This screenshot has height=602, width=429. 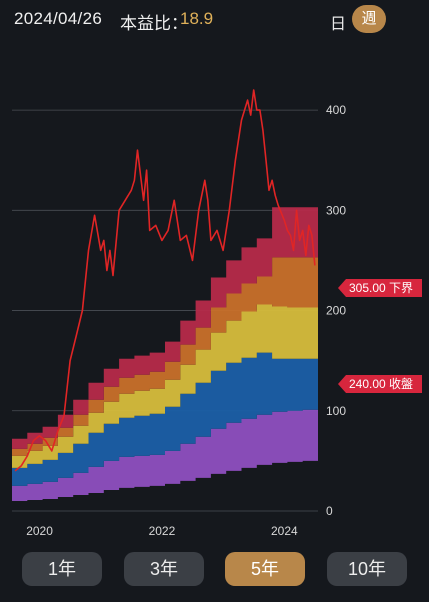 What do you see at coordinates (336, 411) in the screenshot?
I see `y-tick-label-100: 100` at bounding box center [336, 411].